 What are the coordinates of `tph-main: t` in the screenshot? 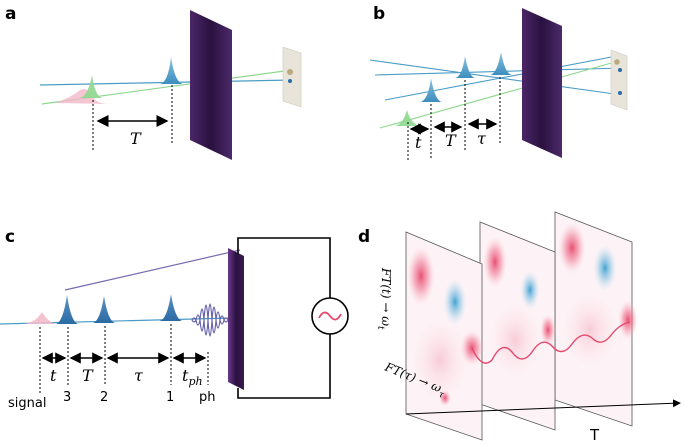 It's located at (185, 375).